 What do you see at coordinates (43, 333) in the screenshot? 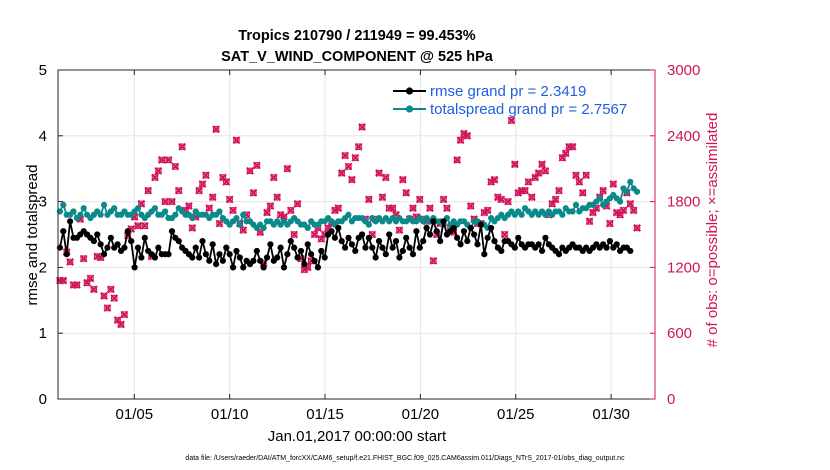
I see `y-left-tick-label: 1` at bounding box center [43, 333].